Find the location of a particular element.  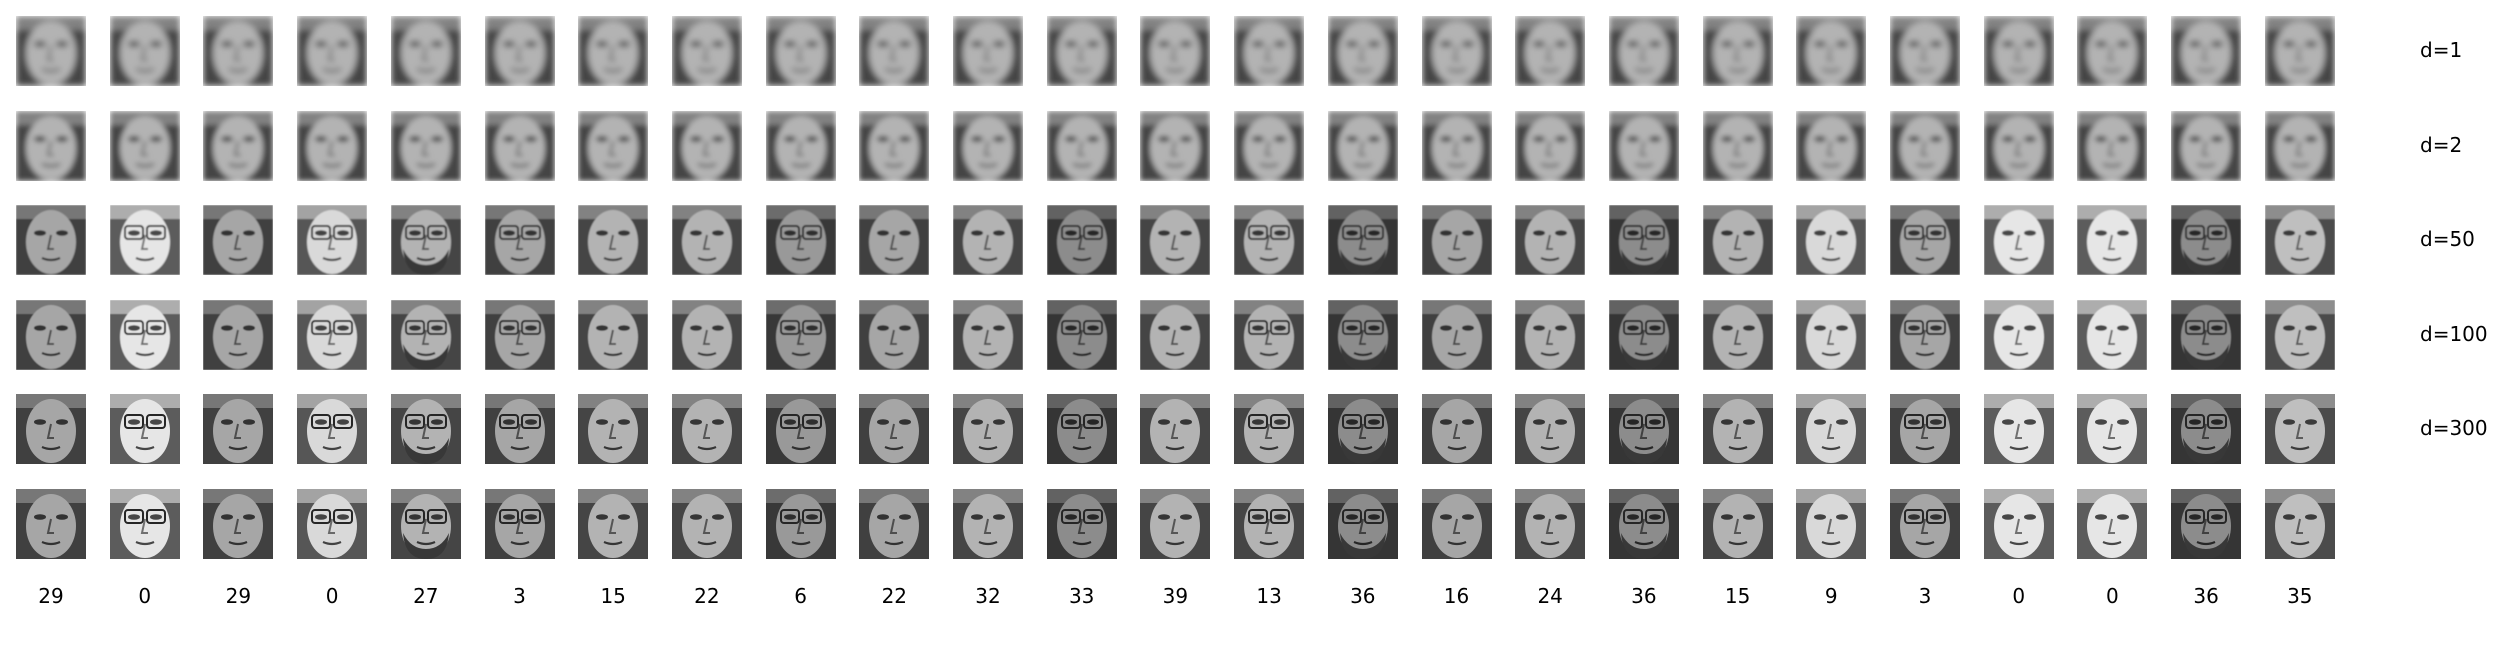

column-label: 3 is located at coordinates (1925, 596).